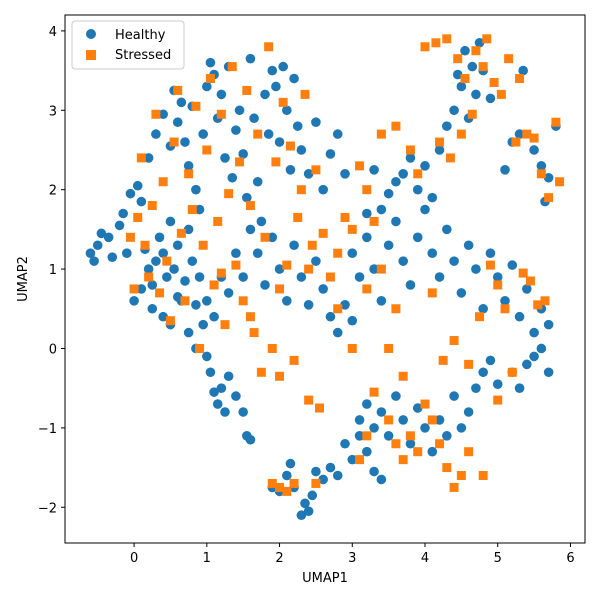  I want to click on x-tick-label-6: 6, so click(570, 558).